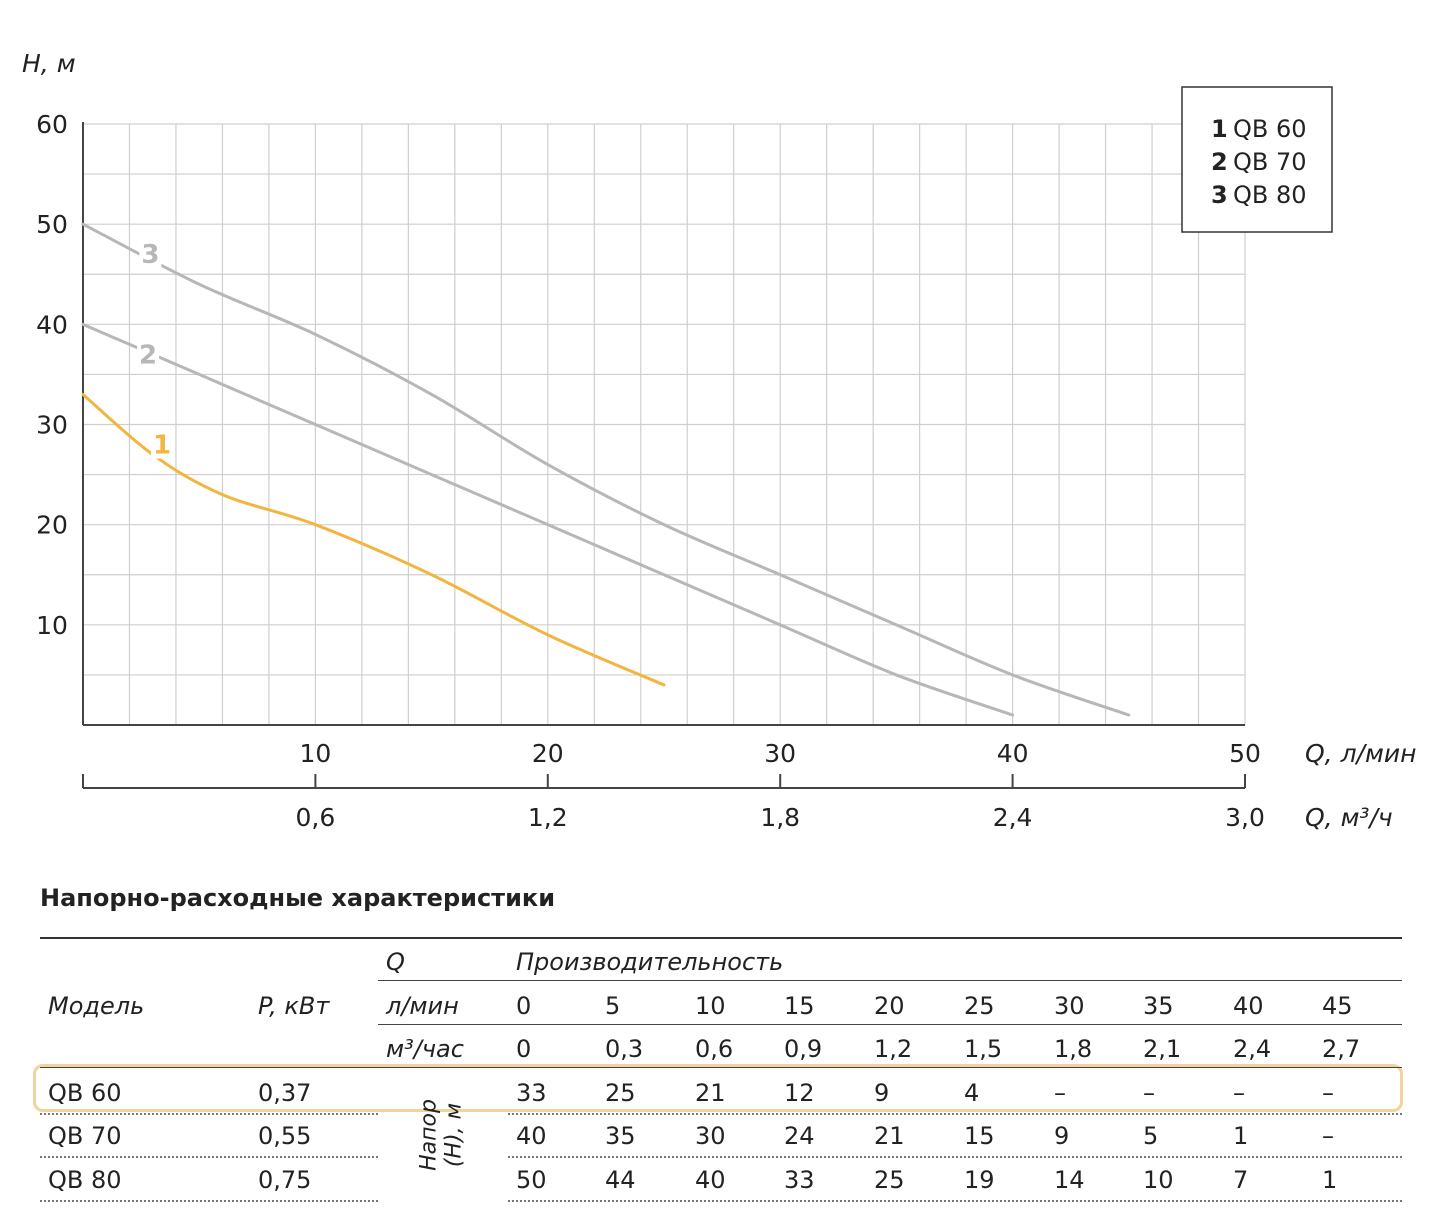 Image resolution: width=1449 pixels, height=1229 pixels. What do you see at coordinates (620, 1180) in the screenshot?
I see `head-value-cell: 44` at bounding box center [620, 1180].